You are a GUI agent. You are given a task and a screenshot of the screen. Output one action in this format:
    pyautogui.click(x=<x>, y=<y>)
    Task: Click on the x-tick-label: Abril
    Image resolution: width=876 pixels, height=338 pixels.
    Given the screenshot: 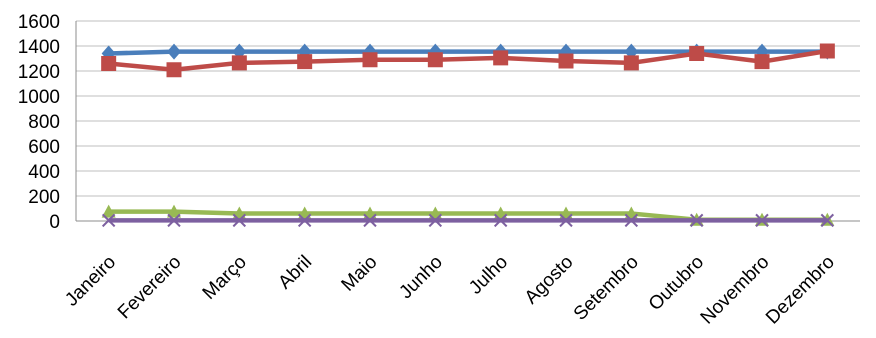 What is the action you would take?
    pyautogui.click(x=295, y=273)
    